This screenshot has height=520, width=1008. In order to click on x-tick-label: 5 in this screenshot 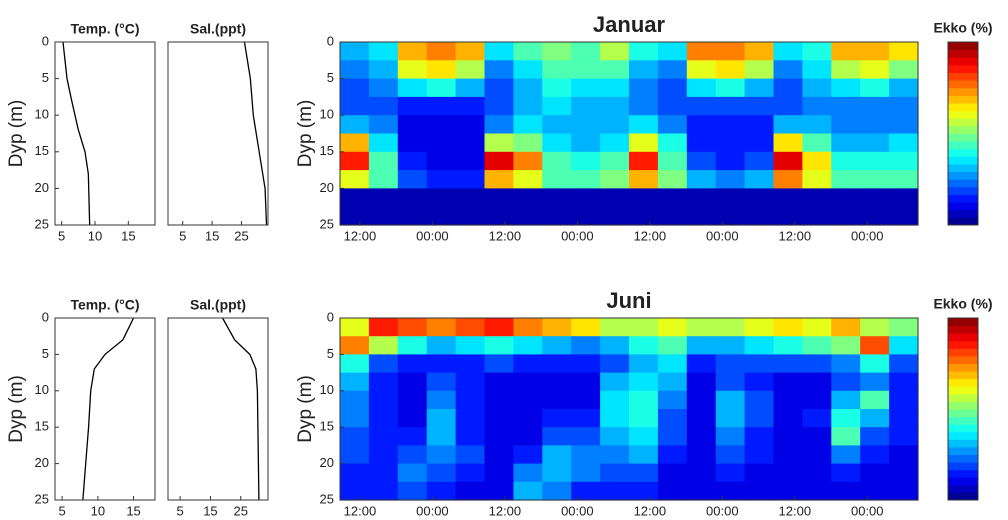, I will do `click(62, 510)`.